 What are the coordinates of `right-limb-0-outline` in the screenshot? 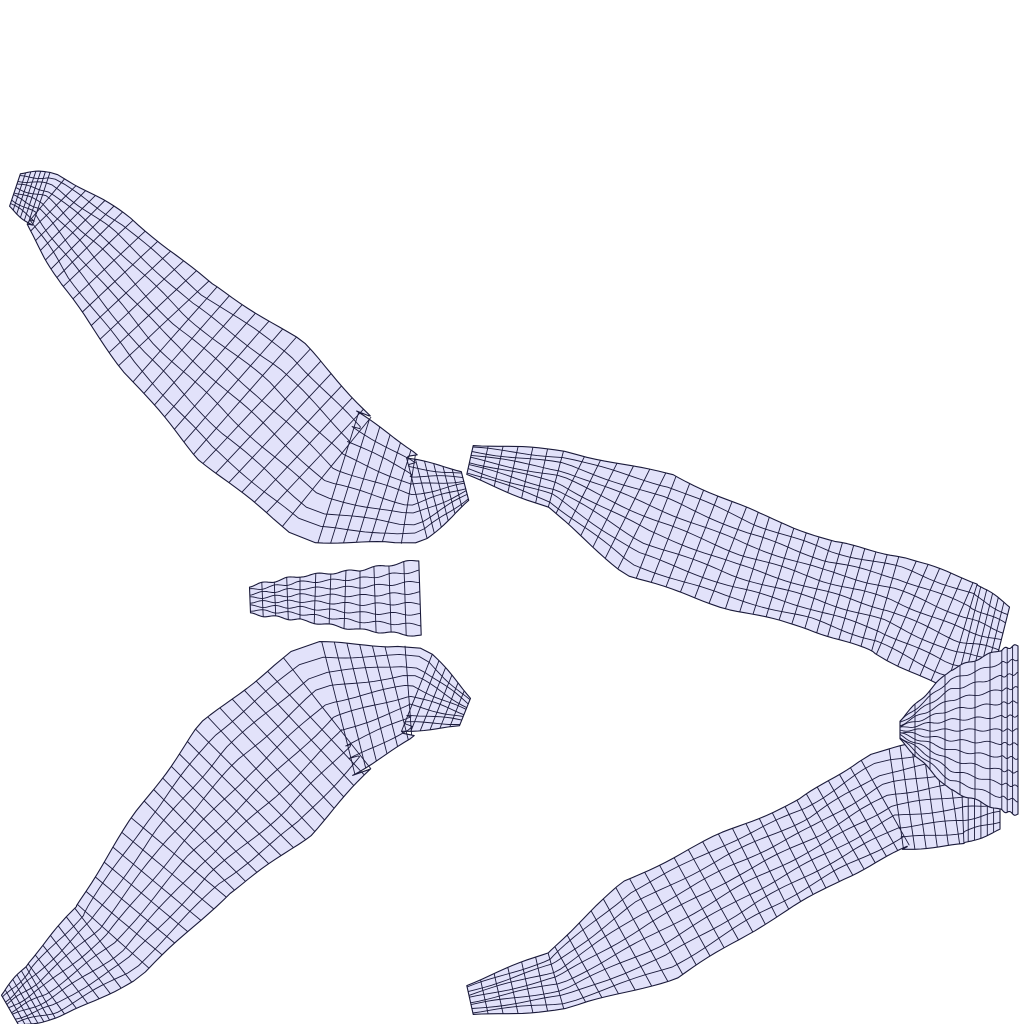 It's located at (738, 566).